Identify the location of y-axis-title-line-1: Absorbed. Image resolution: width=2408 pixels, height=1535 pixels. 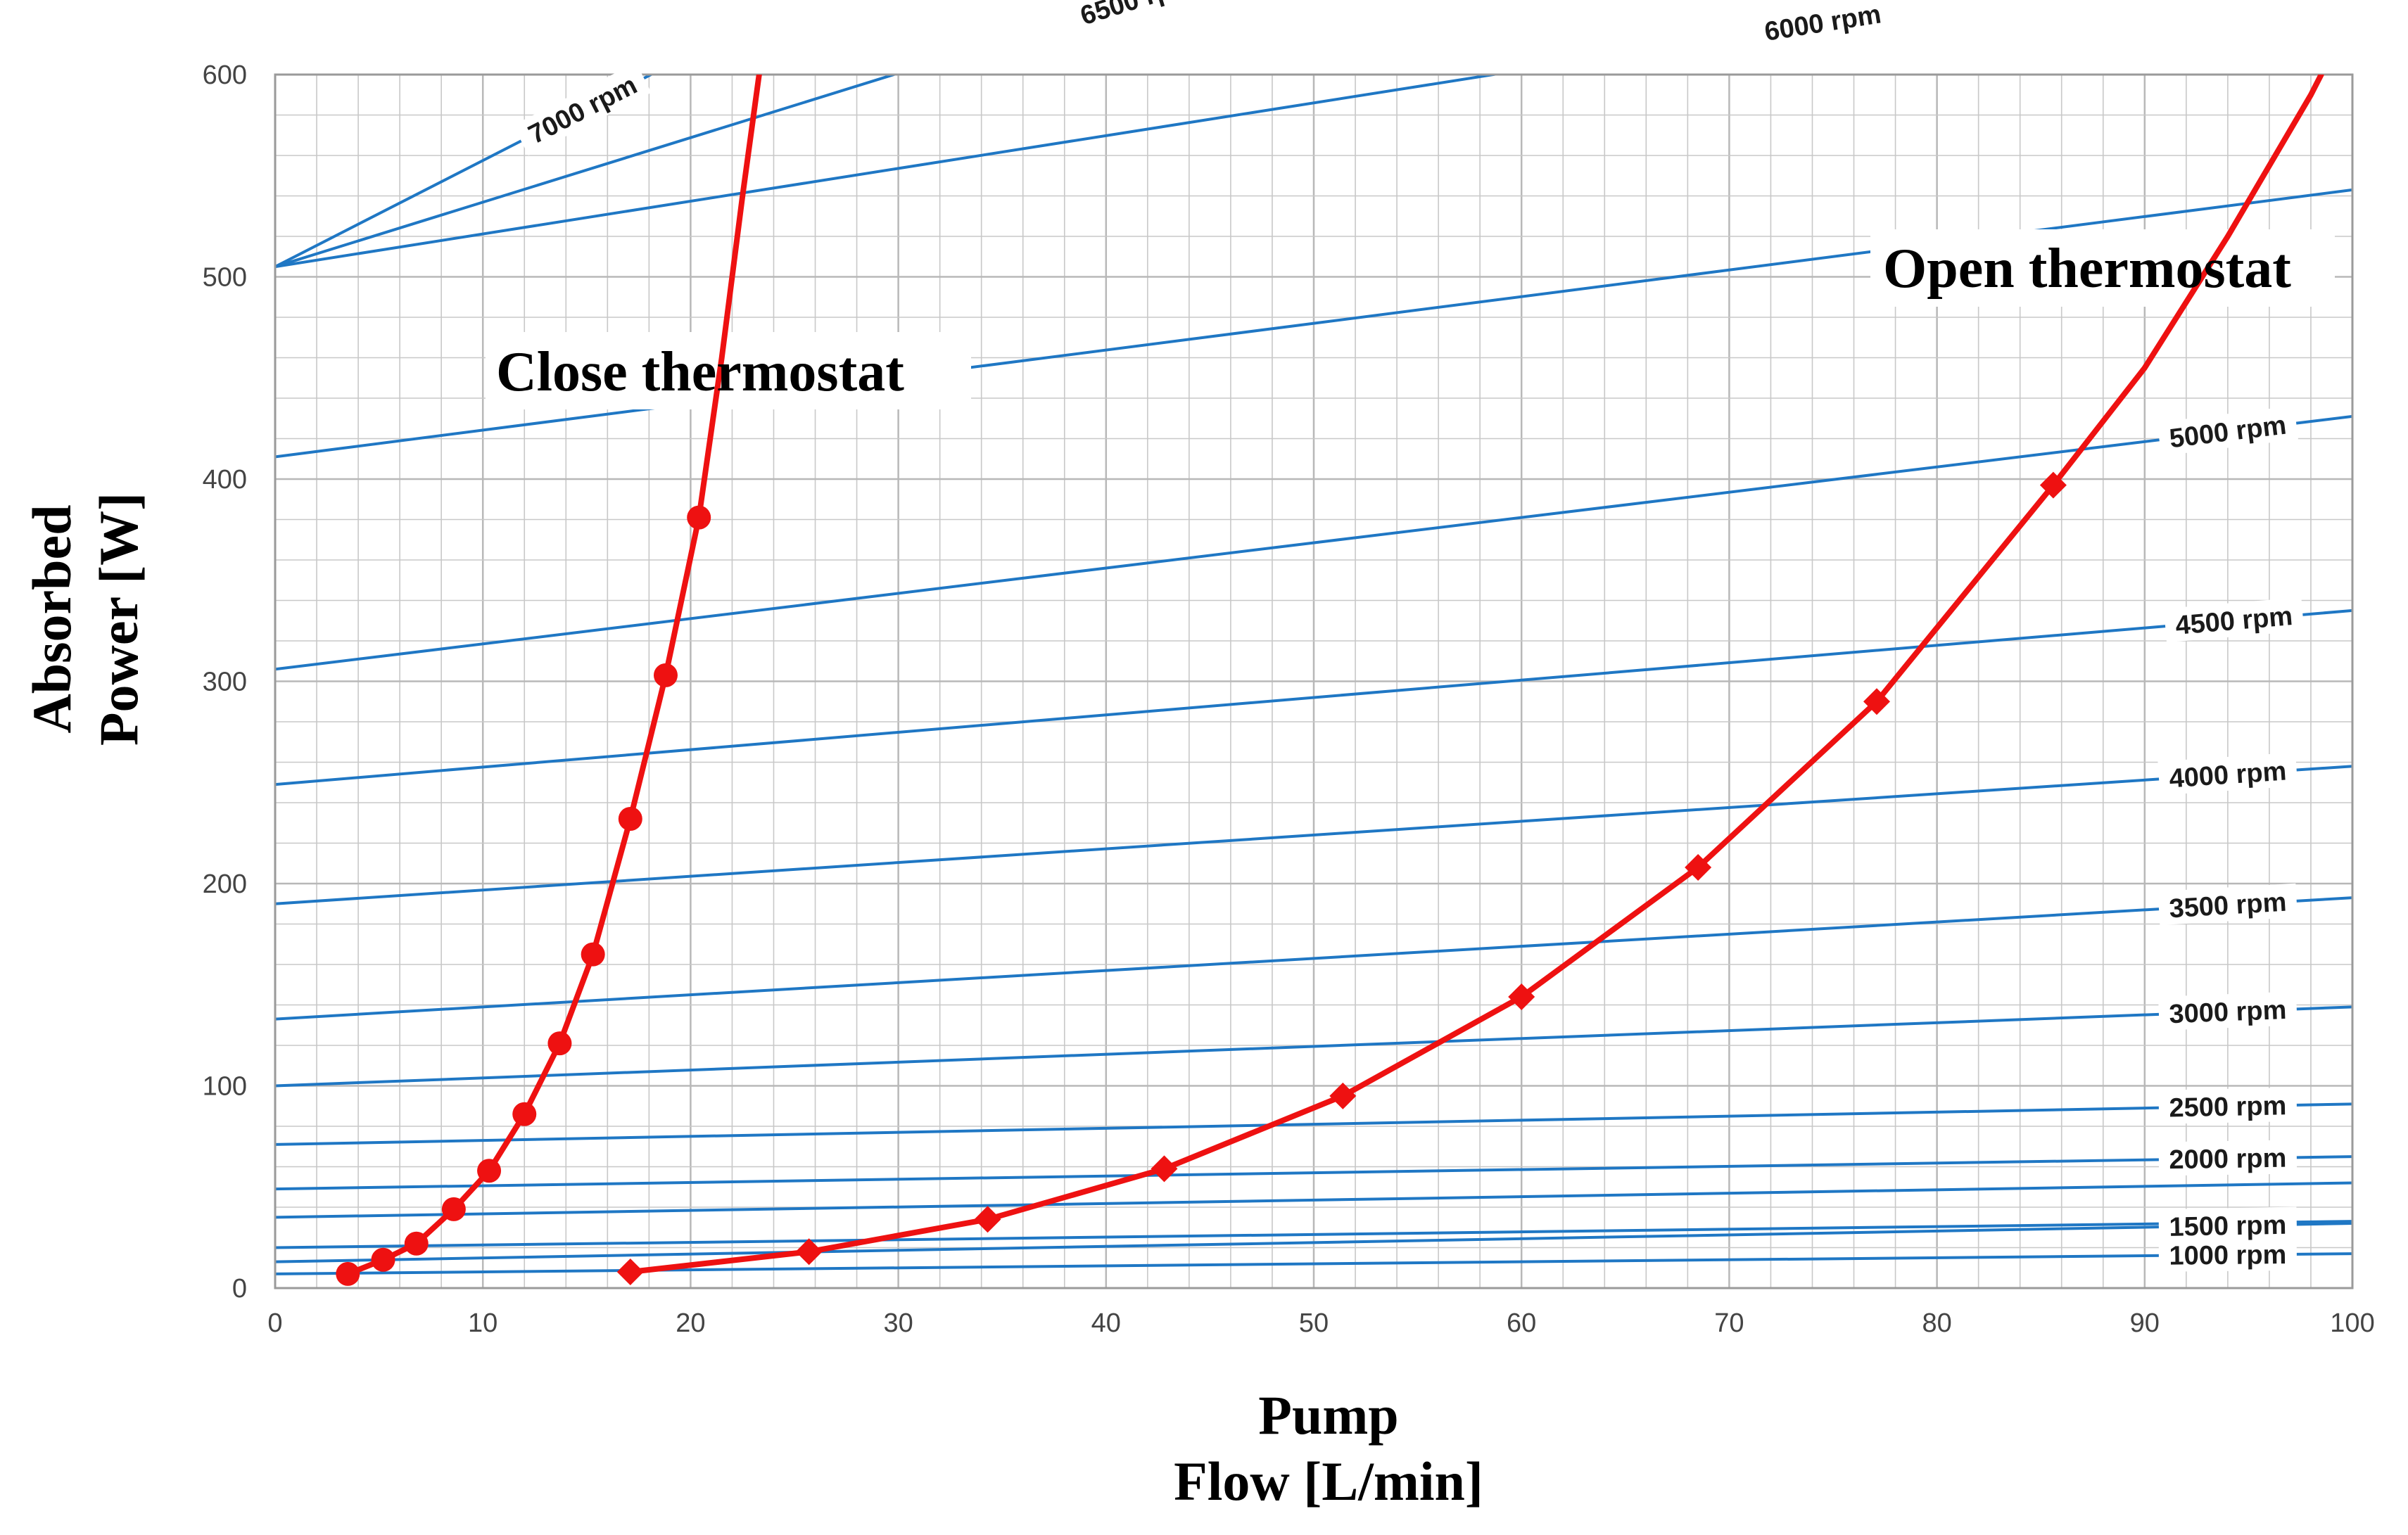
(51, 619).